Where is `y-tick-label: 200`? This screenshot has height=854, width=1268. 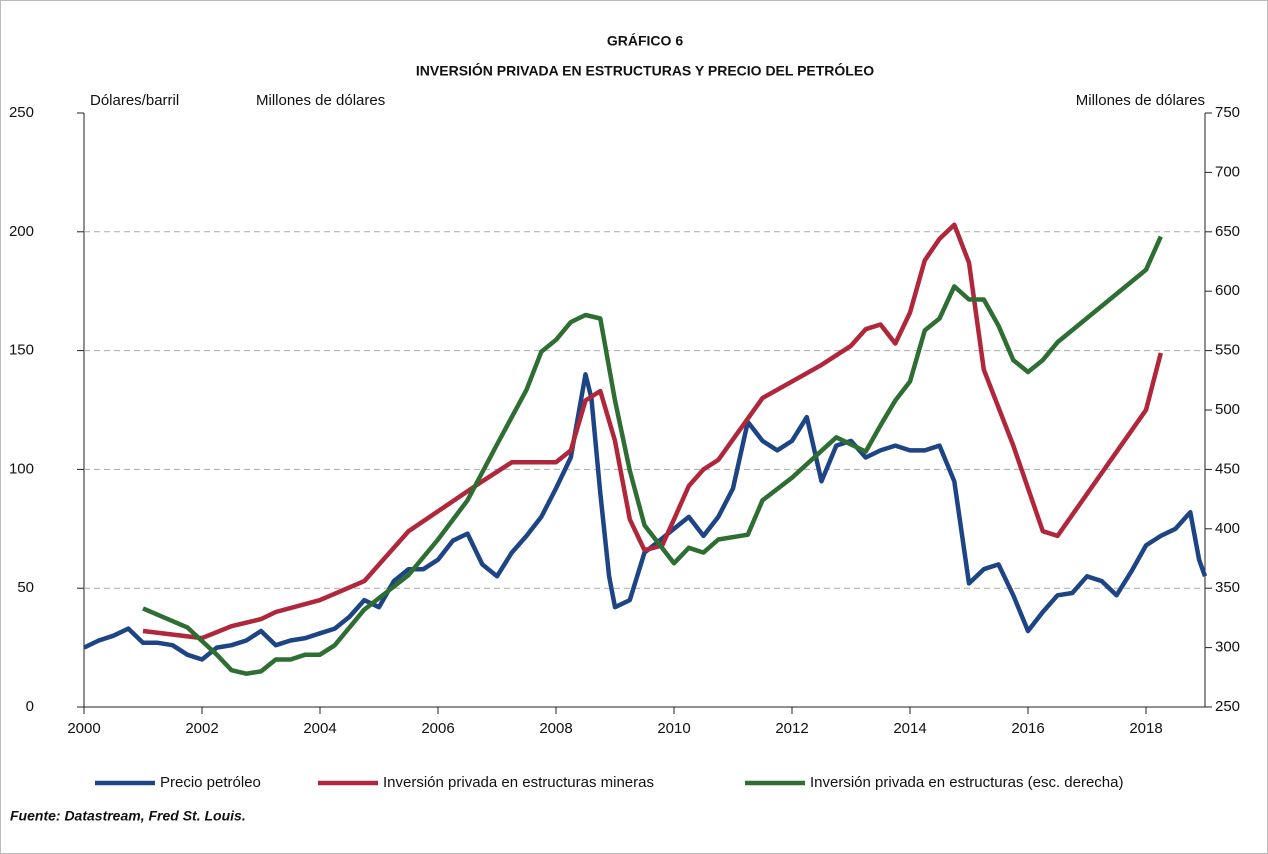
y-tick-label: 200 is located at coordinates (21, 231).